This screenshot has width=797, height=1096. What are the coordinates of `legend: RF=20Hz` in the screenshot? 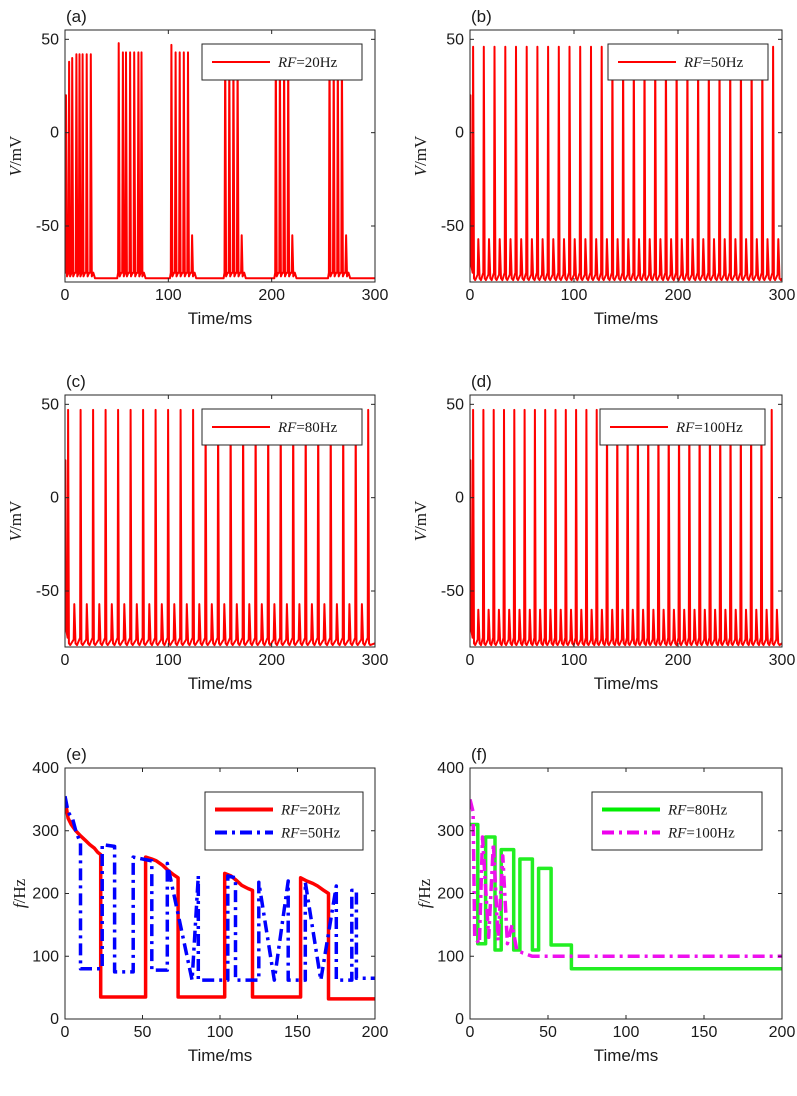 It's located at (282, 62).